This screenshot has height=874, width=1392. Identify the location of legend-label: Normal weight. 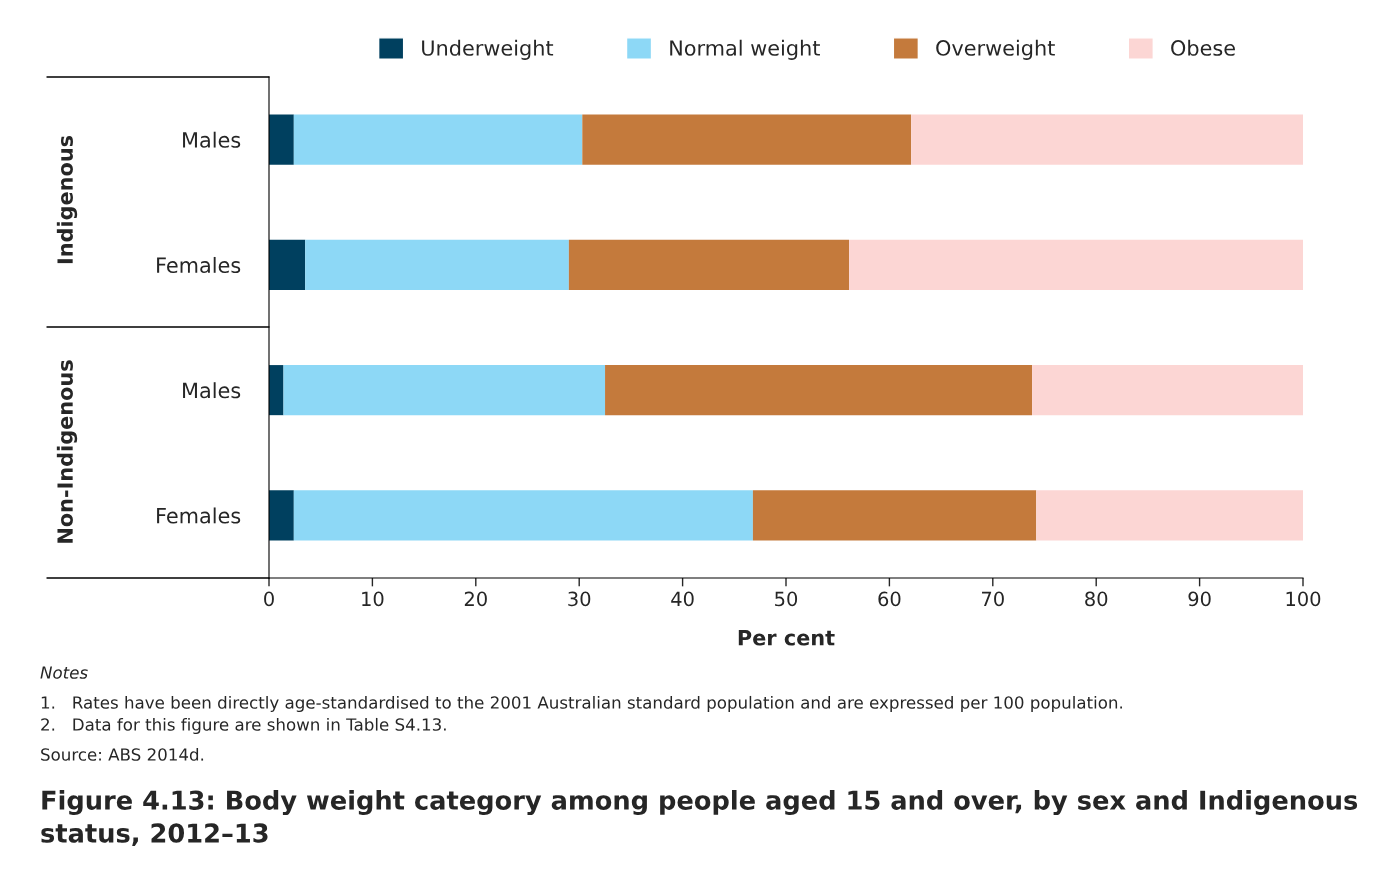
(745, 49).